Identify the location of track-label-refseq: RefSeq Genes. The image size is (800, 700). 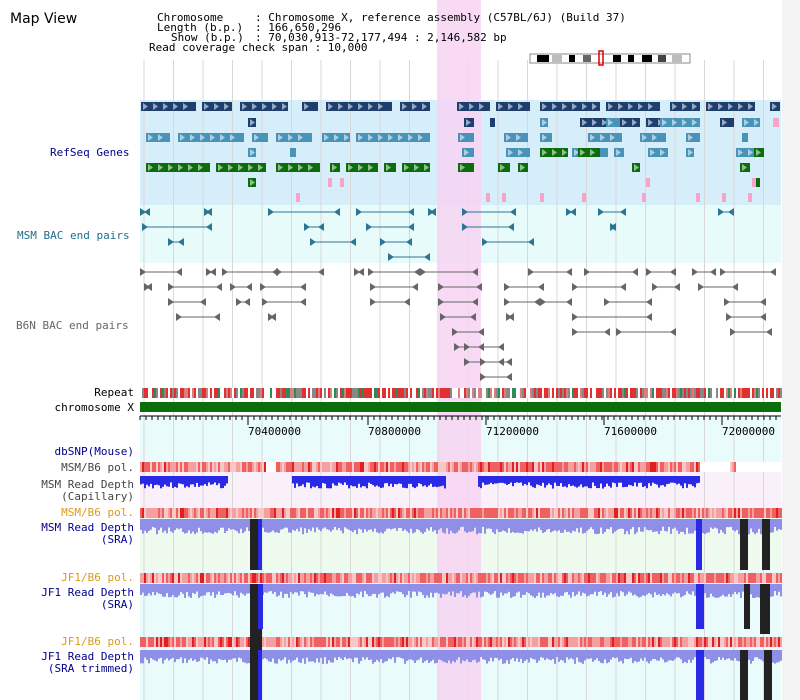
(90, 152).